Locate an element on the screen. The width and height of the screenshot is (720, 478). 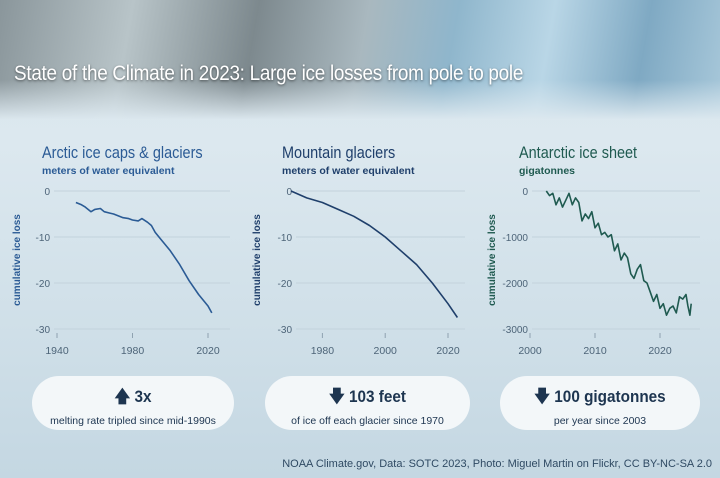
callout-value: 103 feet is located at coordinates (377, 396).